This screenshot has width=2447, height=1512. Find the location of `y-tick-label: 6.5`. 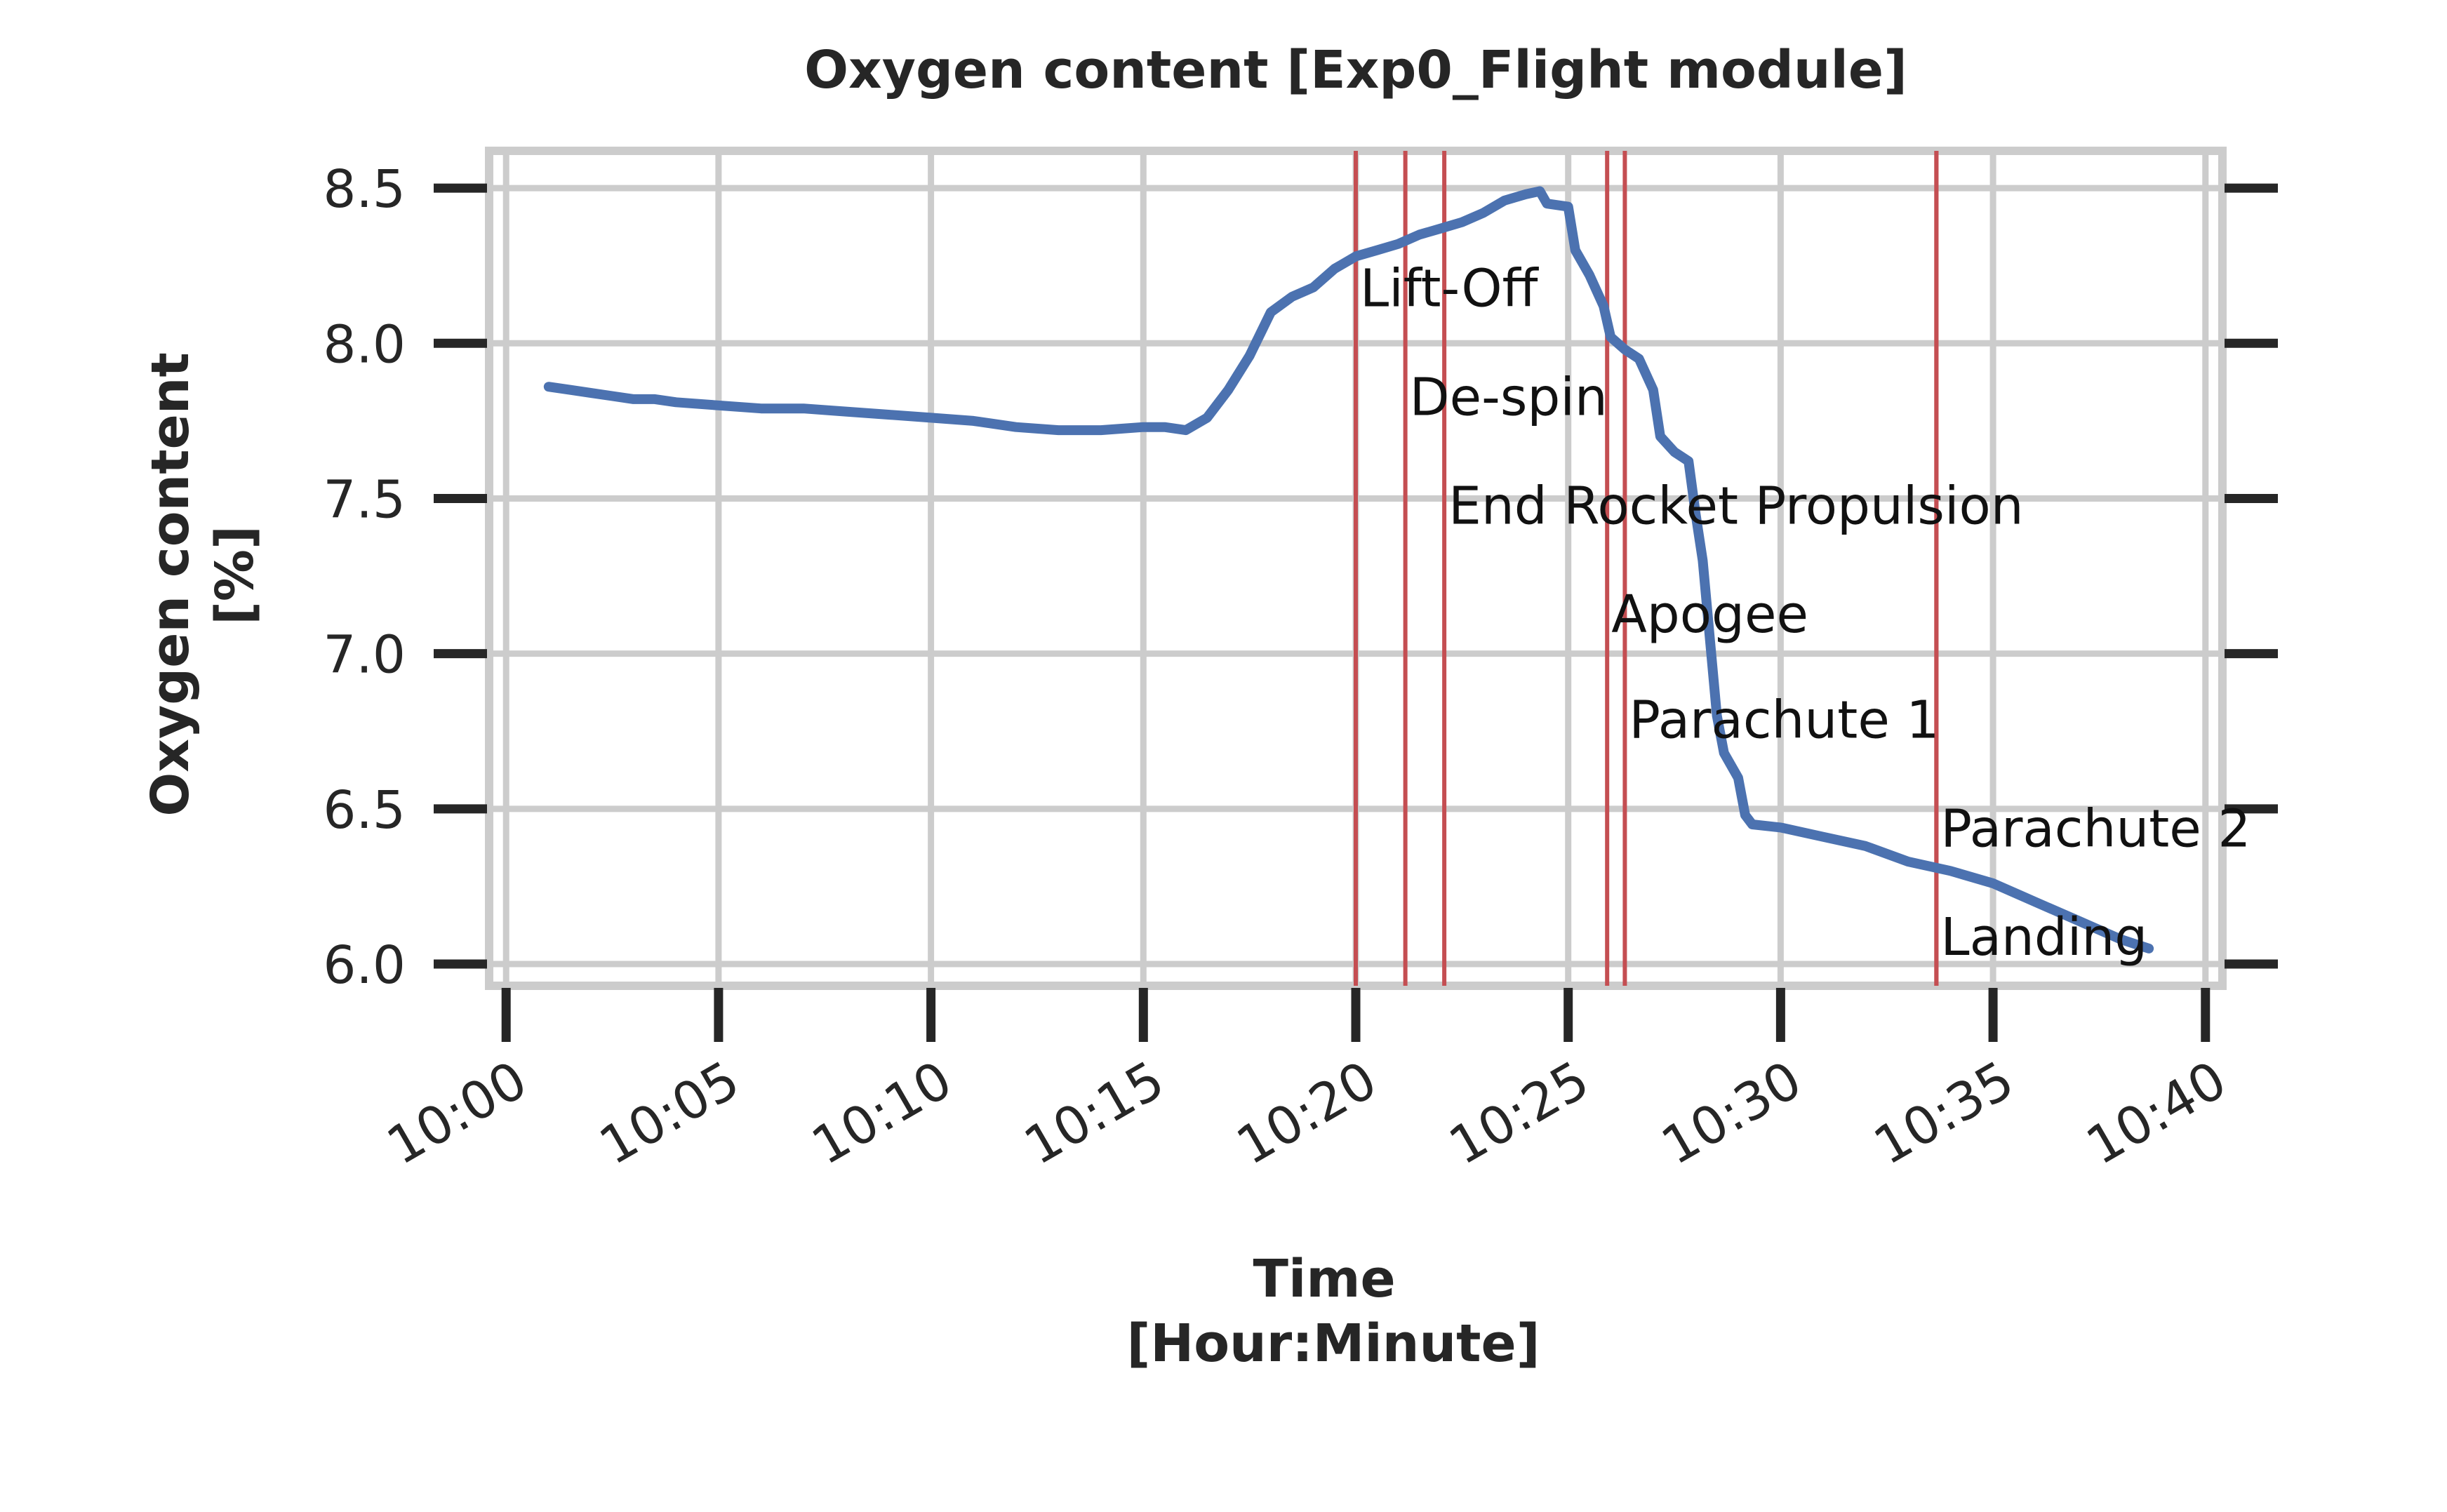

y-tick-label: 6.5 is located at coordinates (364, 810).